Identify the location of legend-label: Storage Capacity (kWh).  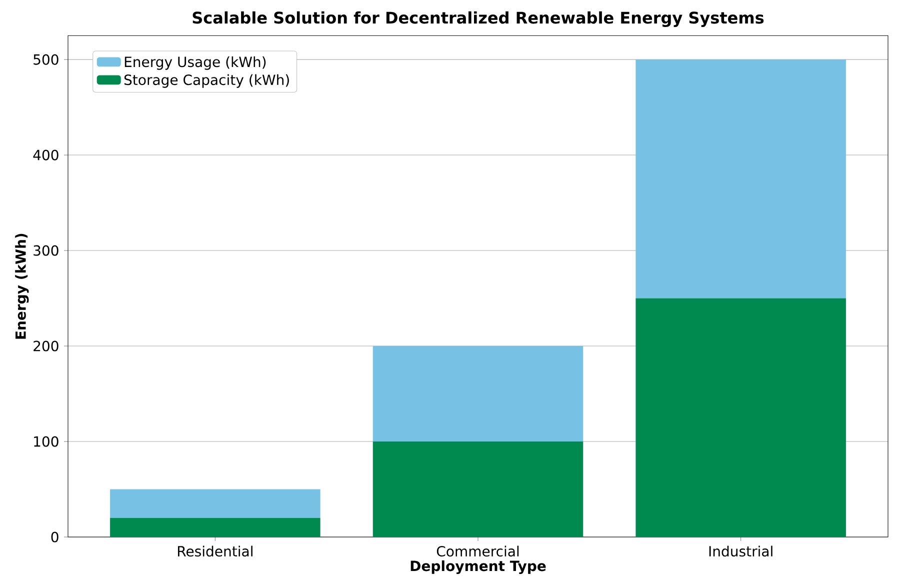
(206, 81).